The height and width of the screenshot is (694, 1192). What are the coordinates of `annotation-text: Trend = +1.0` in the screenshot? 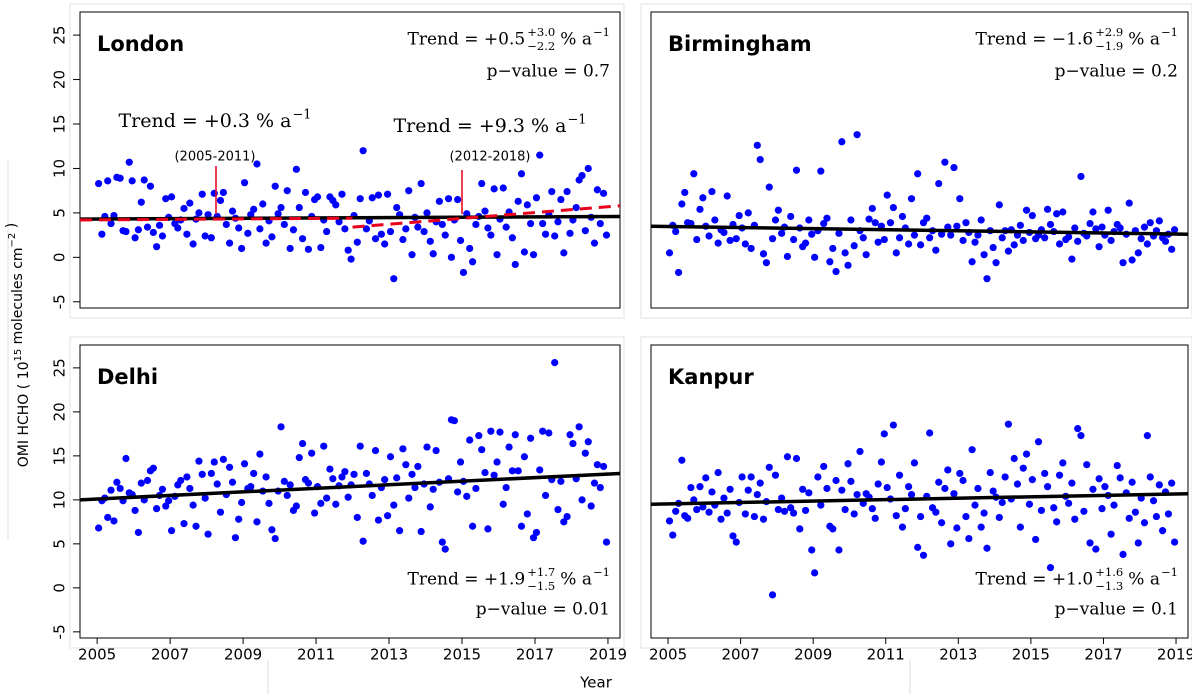 It's located at (1035, 580).